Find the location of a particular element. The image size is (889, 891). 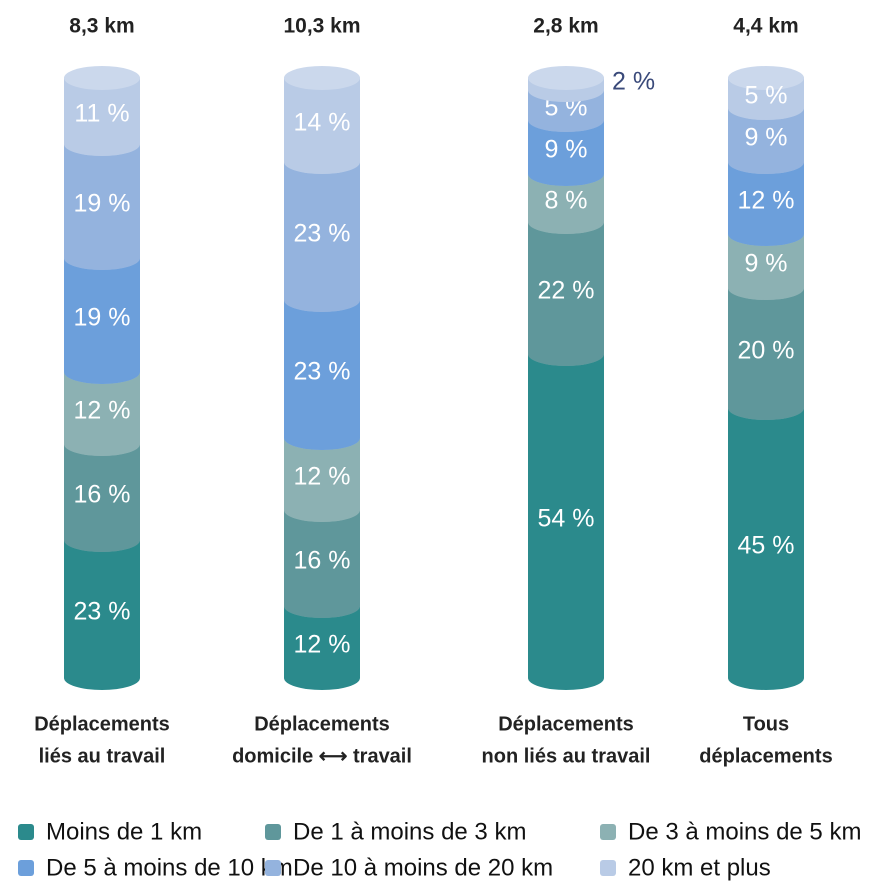

legend-label: De 10 à moins de 20 km is located at coordinates (423, 867).